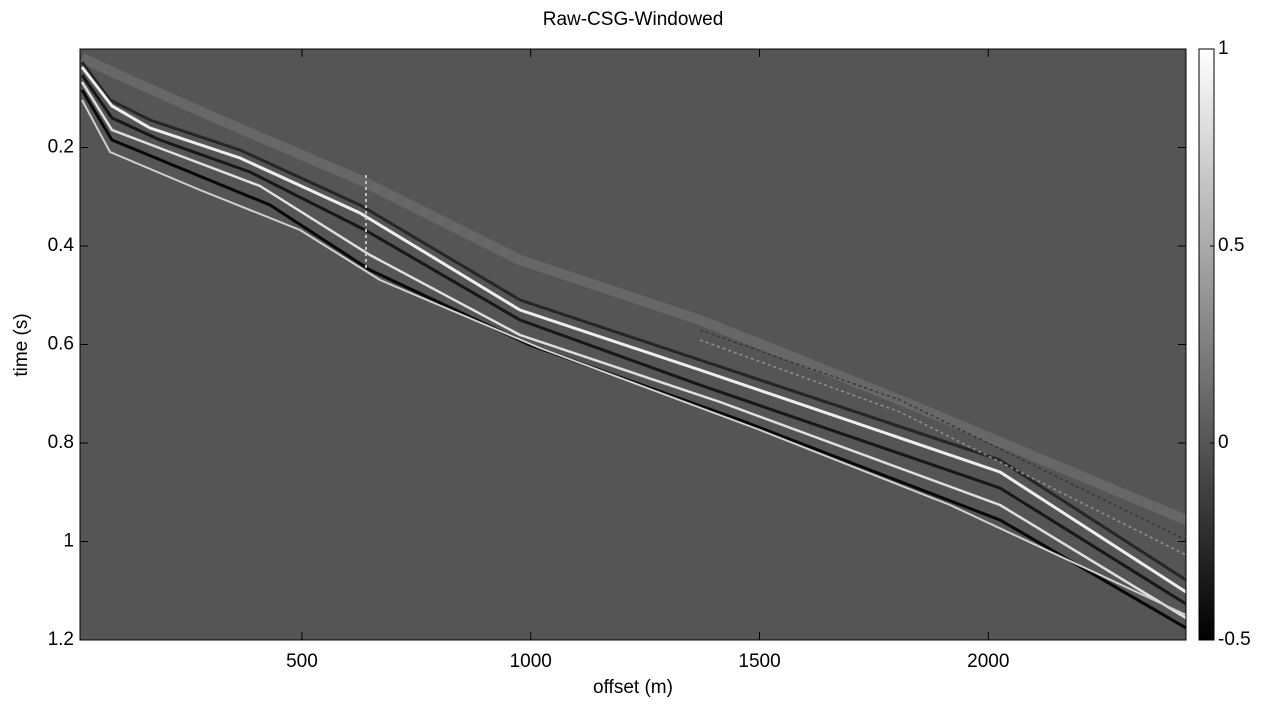 This screenshot has height=706, width=1279. What do you see at coordinates (633, 19) in the screenshot?
I see `chart-title: Raw-CSG-Windowed` at bounding box center [633, 19].